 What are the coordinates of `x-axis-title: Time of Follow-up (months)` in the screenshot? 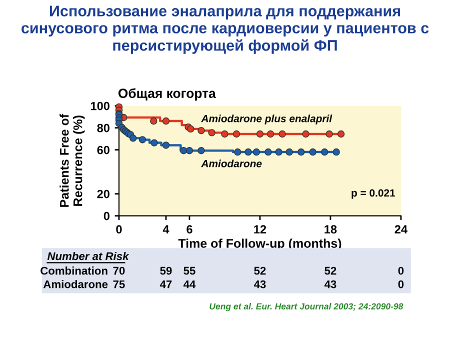 It's located at (260, 244).